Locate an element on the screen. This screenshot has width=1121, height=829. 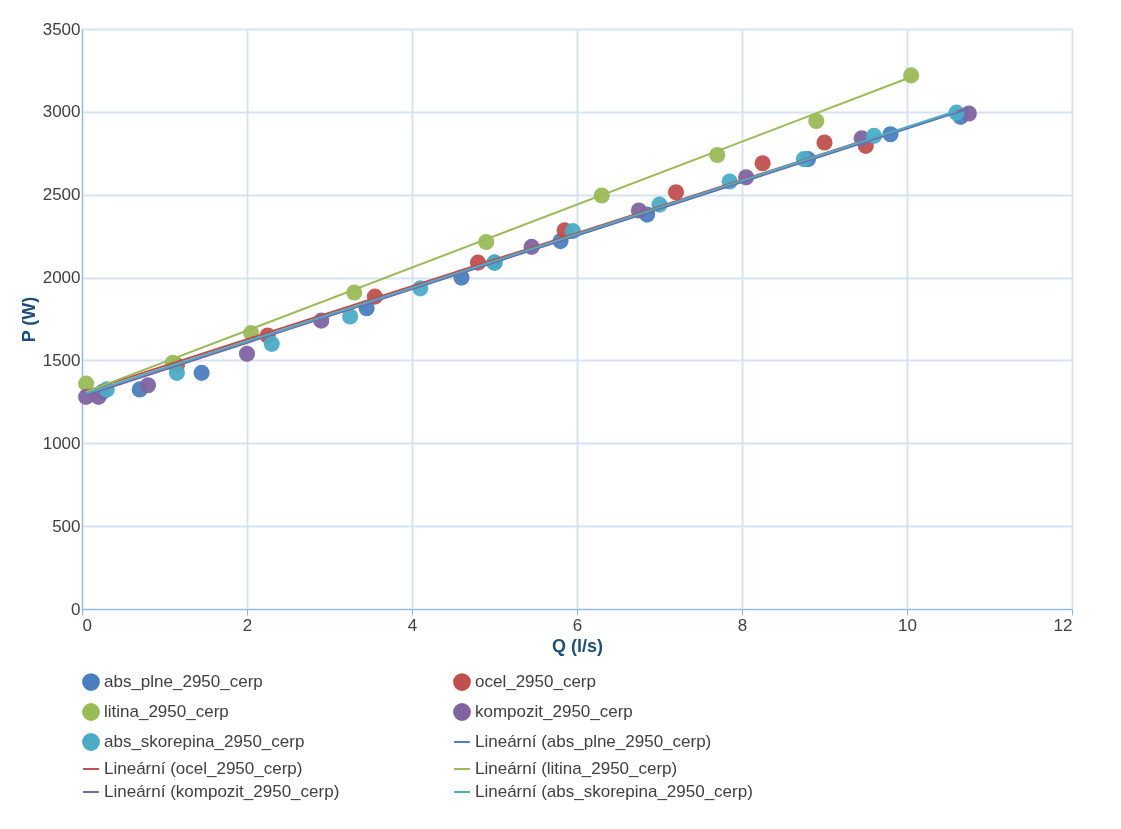
x-tick-label: 10 is located at coordinates (907, 625).